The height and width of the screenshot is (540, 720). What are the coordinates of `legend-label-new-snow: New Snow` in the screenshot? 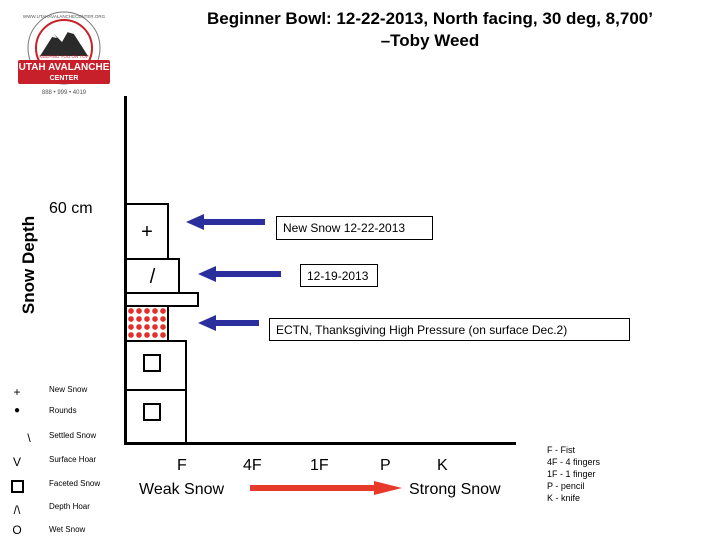 It's located at (68, 389).